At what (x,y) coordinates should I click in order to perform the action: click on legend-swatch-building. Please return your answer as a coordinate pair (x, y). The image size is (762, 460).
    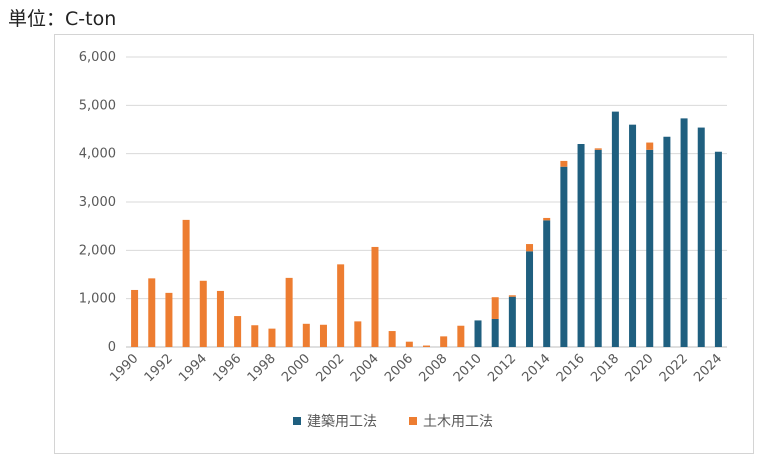
    Looking at the image, I should click on (297, 421).